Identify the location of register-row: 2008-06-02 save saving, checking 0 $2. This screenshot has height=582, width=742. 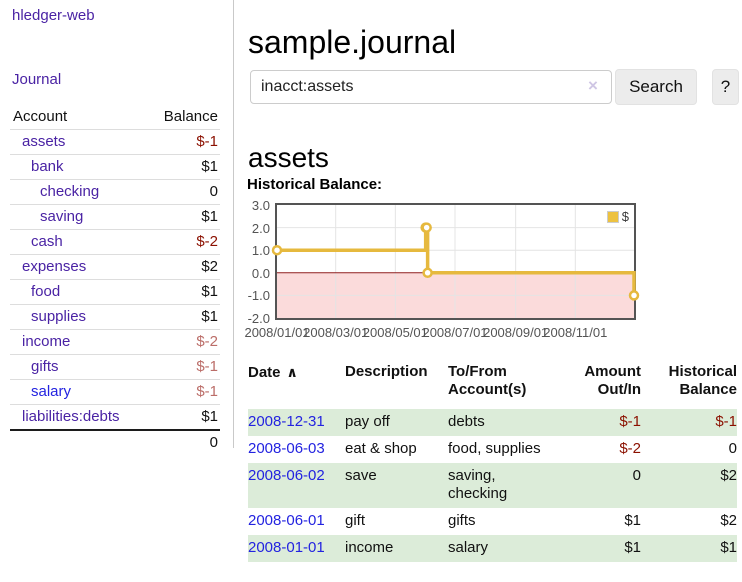
(492, 485).